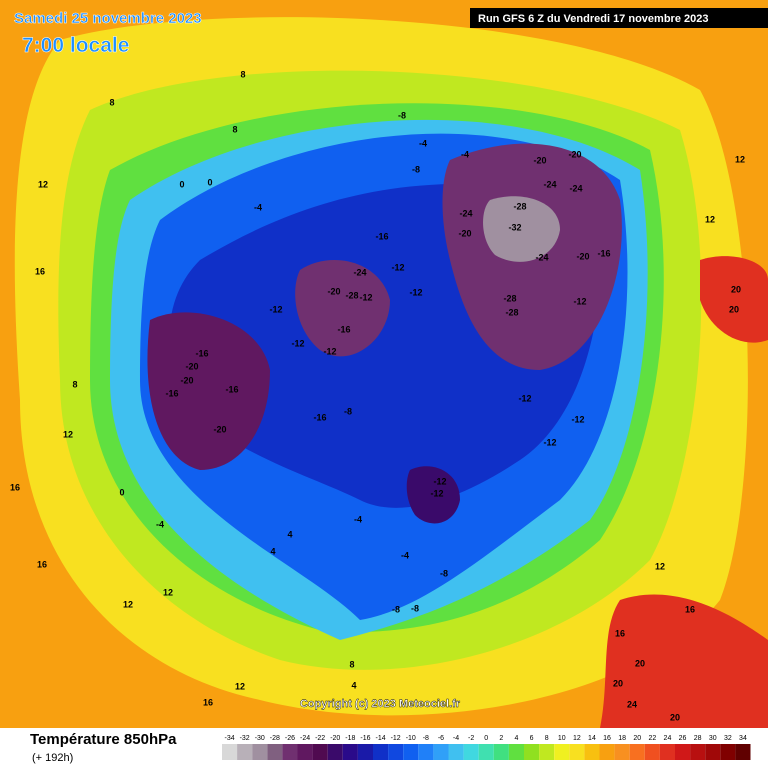 The width and height of the screenshot is (768, 768). I want to click on contour-label: 24, so click(632, 704).